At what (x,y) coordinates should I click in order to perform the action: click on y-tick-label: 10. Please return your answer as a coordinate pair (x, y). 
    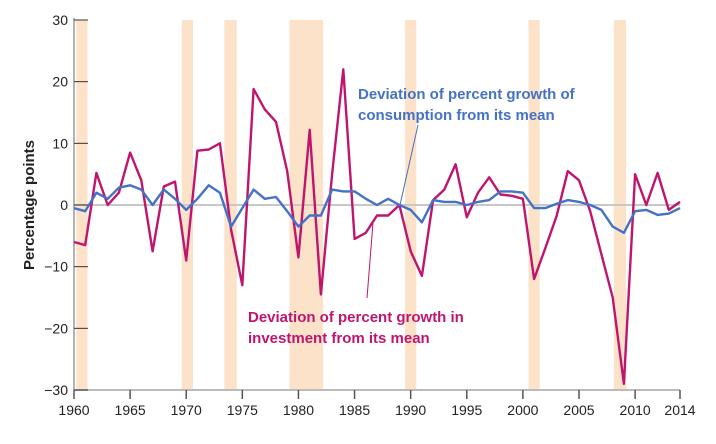
    Looking at the image, I should click on (60, 143).